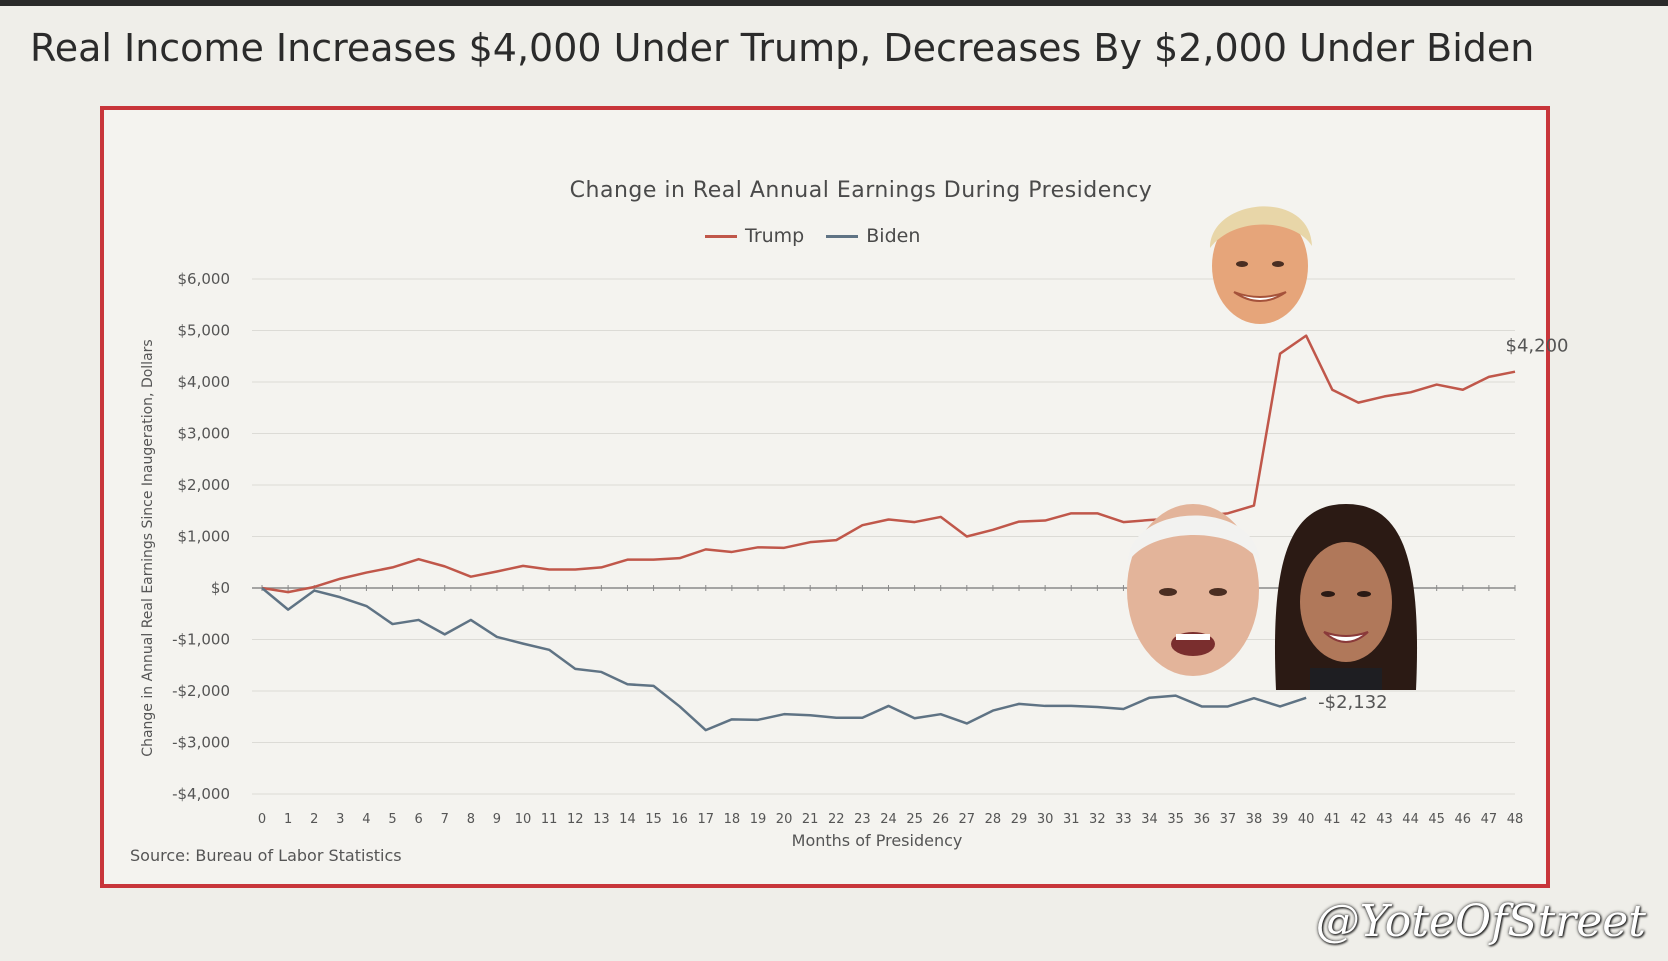 The width and height of the screenshot is (1668, 961). I want to click on x-tick-label: 32, so click(1097, 819).